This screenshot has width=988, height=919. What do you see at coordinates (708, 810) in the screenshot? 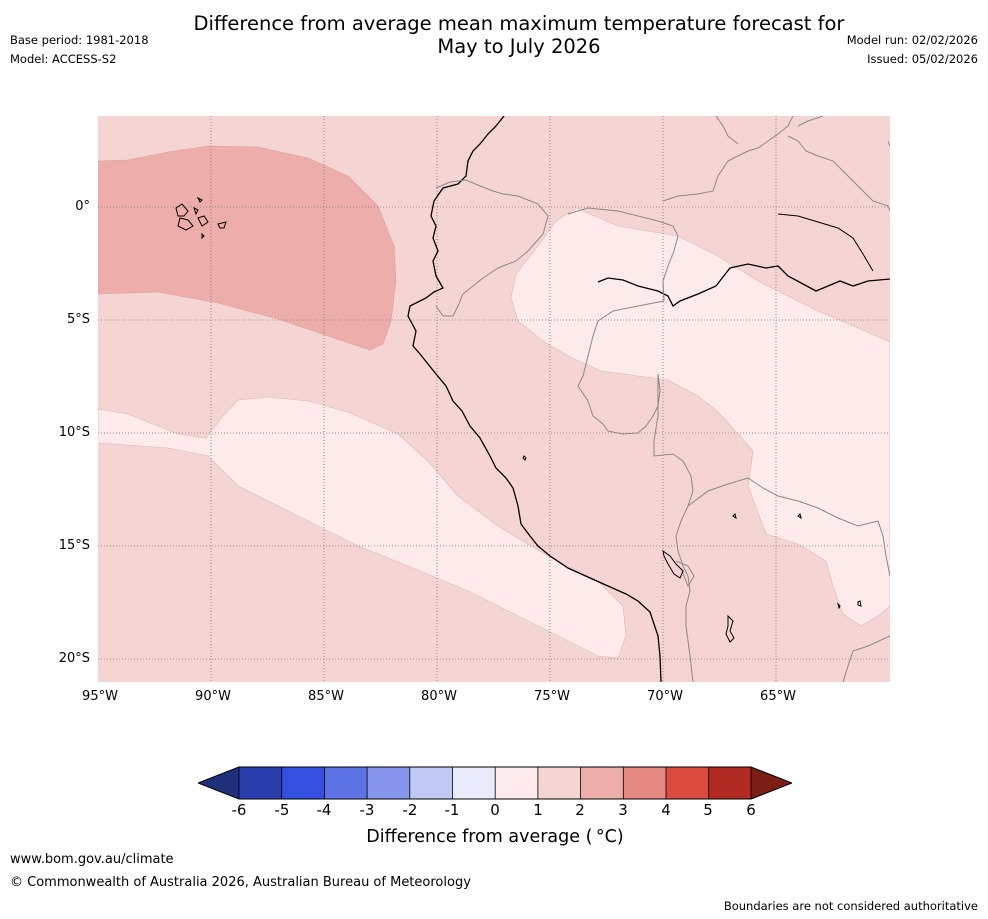
I see `colorbar-tick: 5` at bounding box center [708, 810].